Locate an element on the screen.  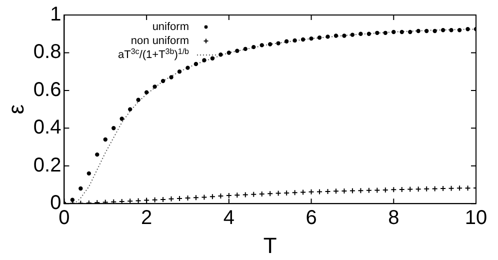
x-tick-label: 10 is located at coordinates (476, 218).